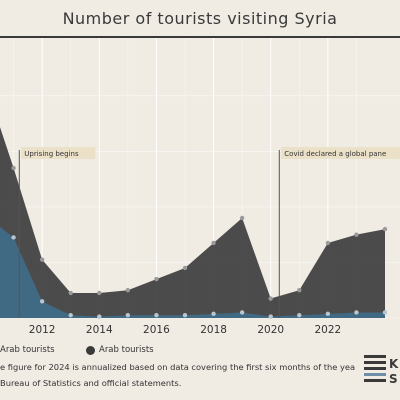 This screenshot has width=400, height=400. What do you see at coordinates (99, 330) in the screenshot?
I see `x-tick-label-2014: 2014` at bounding box center [99, 330].